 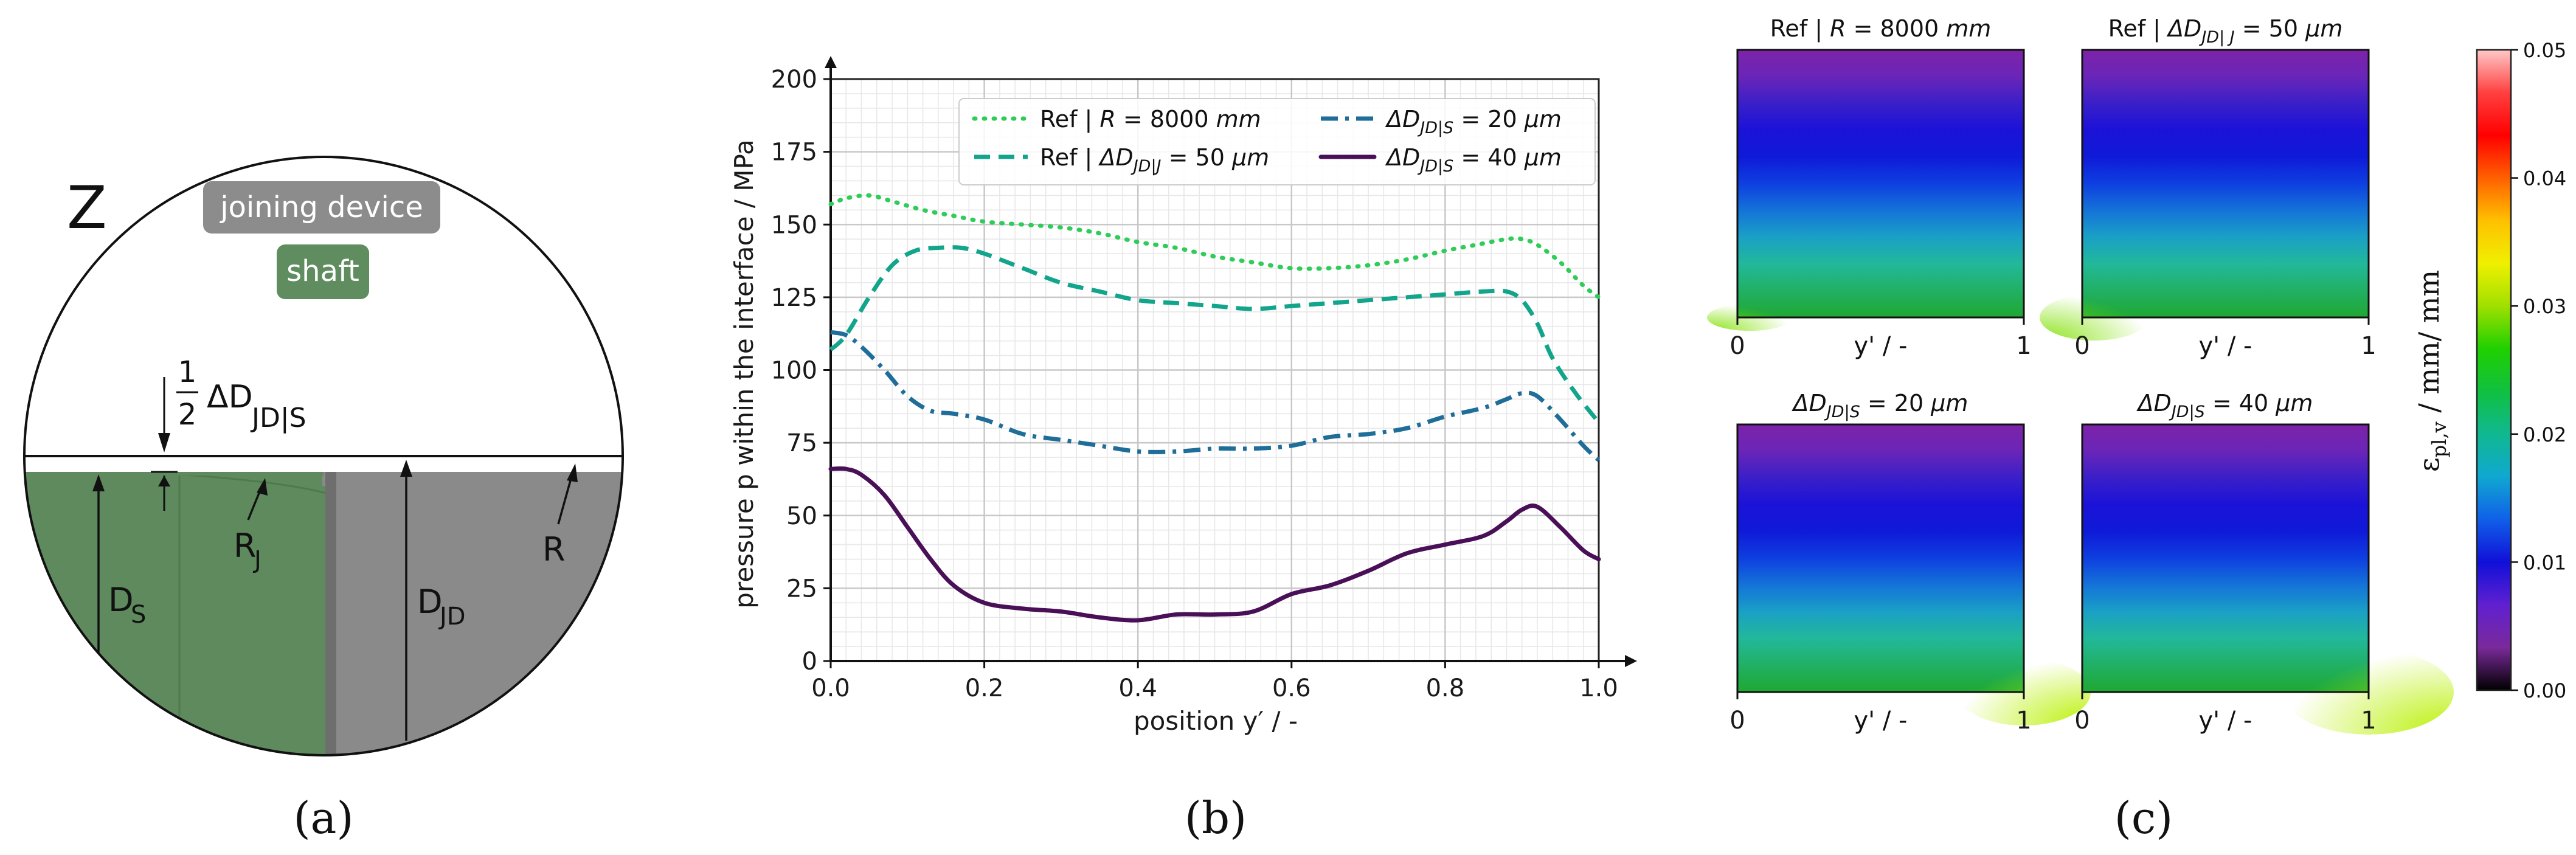 I want to click on colorbar-label-unit: / mm/ mm, so click(x=2428, y=345).